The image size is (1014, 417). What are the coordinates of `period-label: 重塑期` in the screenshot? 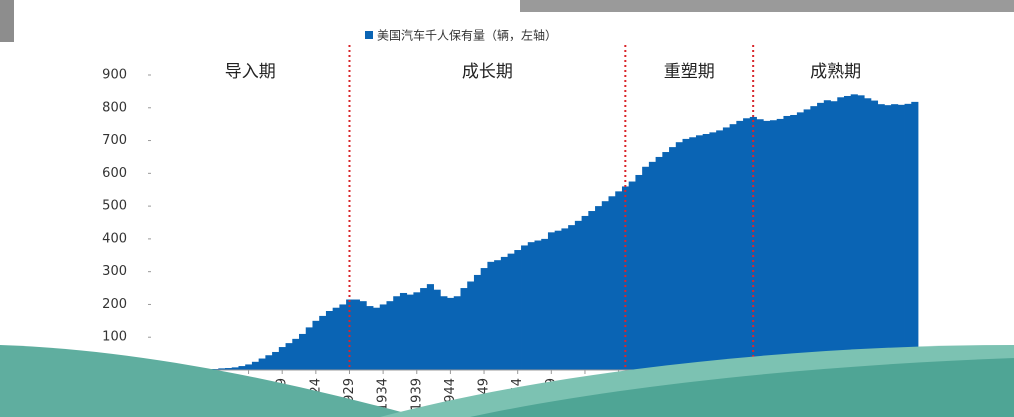 It's located at (689, 72).